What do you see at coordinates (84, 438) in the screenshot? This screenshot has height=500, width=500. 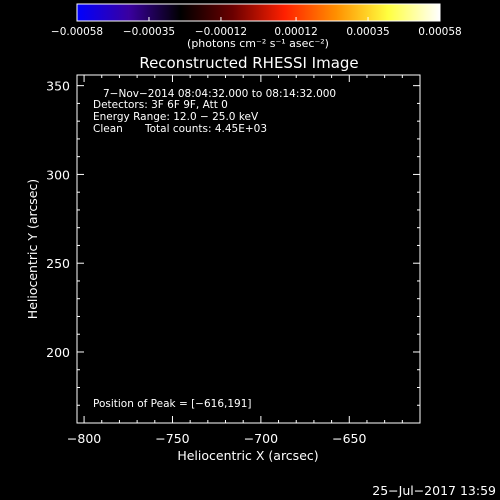 I see `x-tick-label: −800` at bounding box center [84, 438].